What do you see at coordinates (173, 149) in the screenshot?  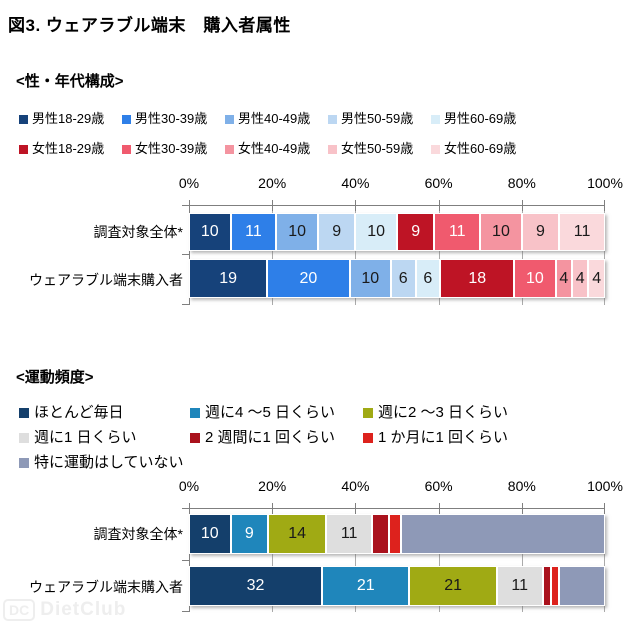 I see `legend-item: 女性30-39歳` at bounding box center [173, 149].